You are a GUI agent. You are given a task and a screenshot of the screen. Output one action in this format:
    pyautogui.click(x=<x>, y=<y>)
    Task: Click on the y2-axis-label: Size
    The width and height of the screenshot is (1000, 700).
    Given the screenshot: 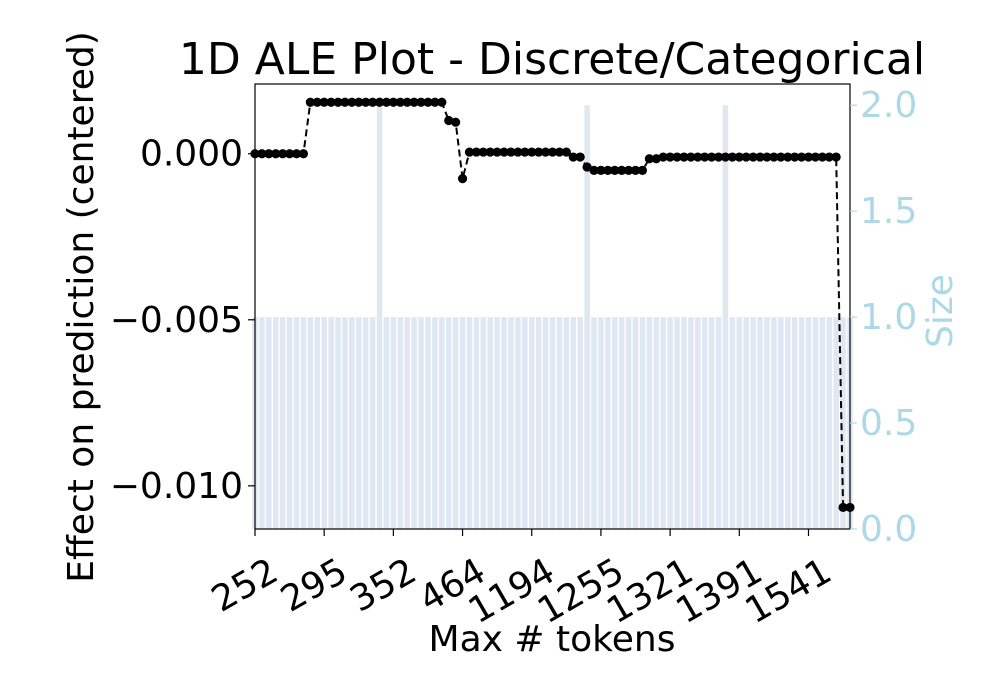 What is the action you would take?
    pyautogui.click(x=940, y=311)
    